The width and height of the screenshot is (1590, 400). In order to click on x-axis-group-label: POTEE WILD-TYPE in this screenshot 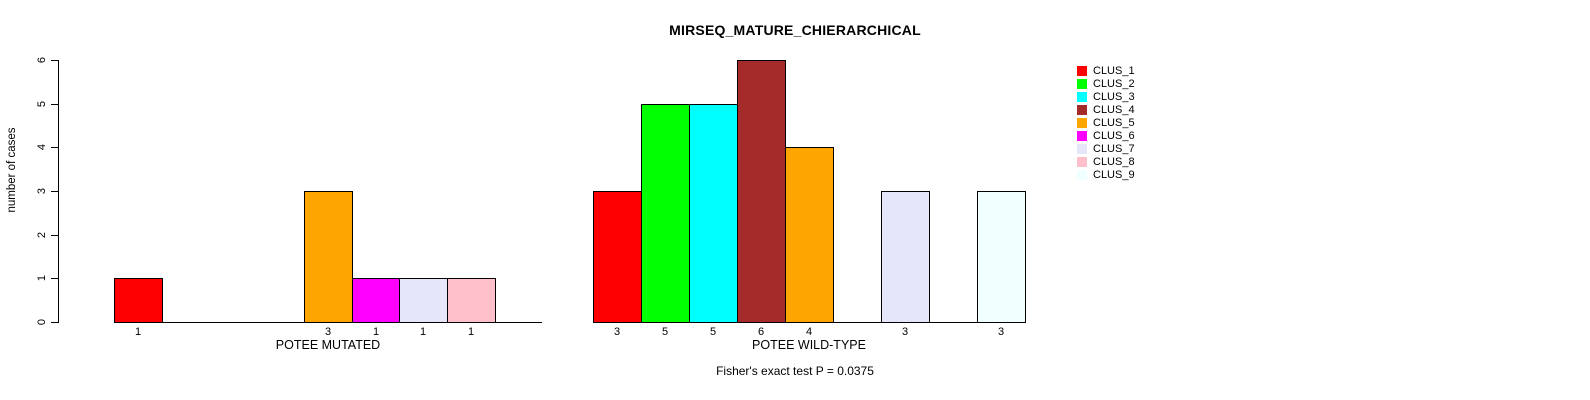, I will do `click(809, 345)`.